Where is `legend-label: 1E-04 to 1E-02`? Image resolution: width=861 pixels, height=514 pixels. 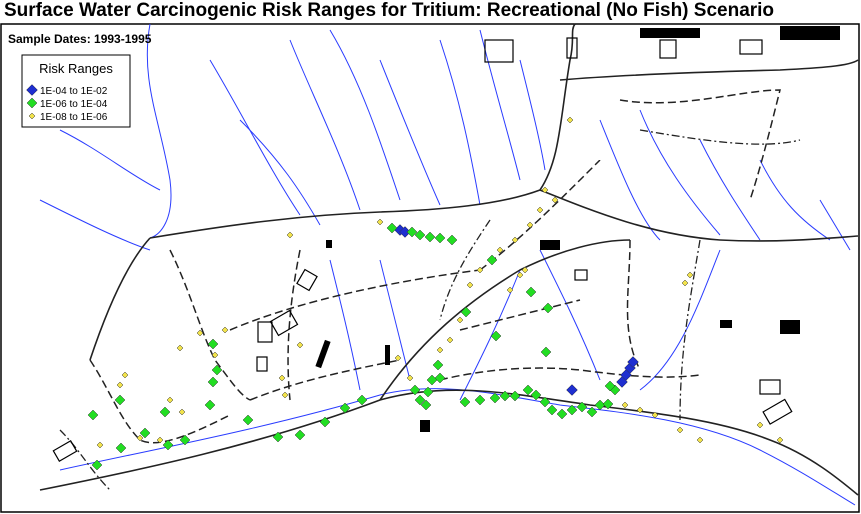
legend-label: 1E-04 to 1E-02 is located at coordinates (74, 91).